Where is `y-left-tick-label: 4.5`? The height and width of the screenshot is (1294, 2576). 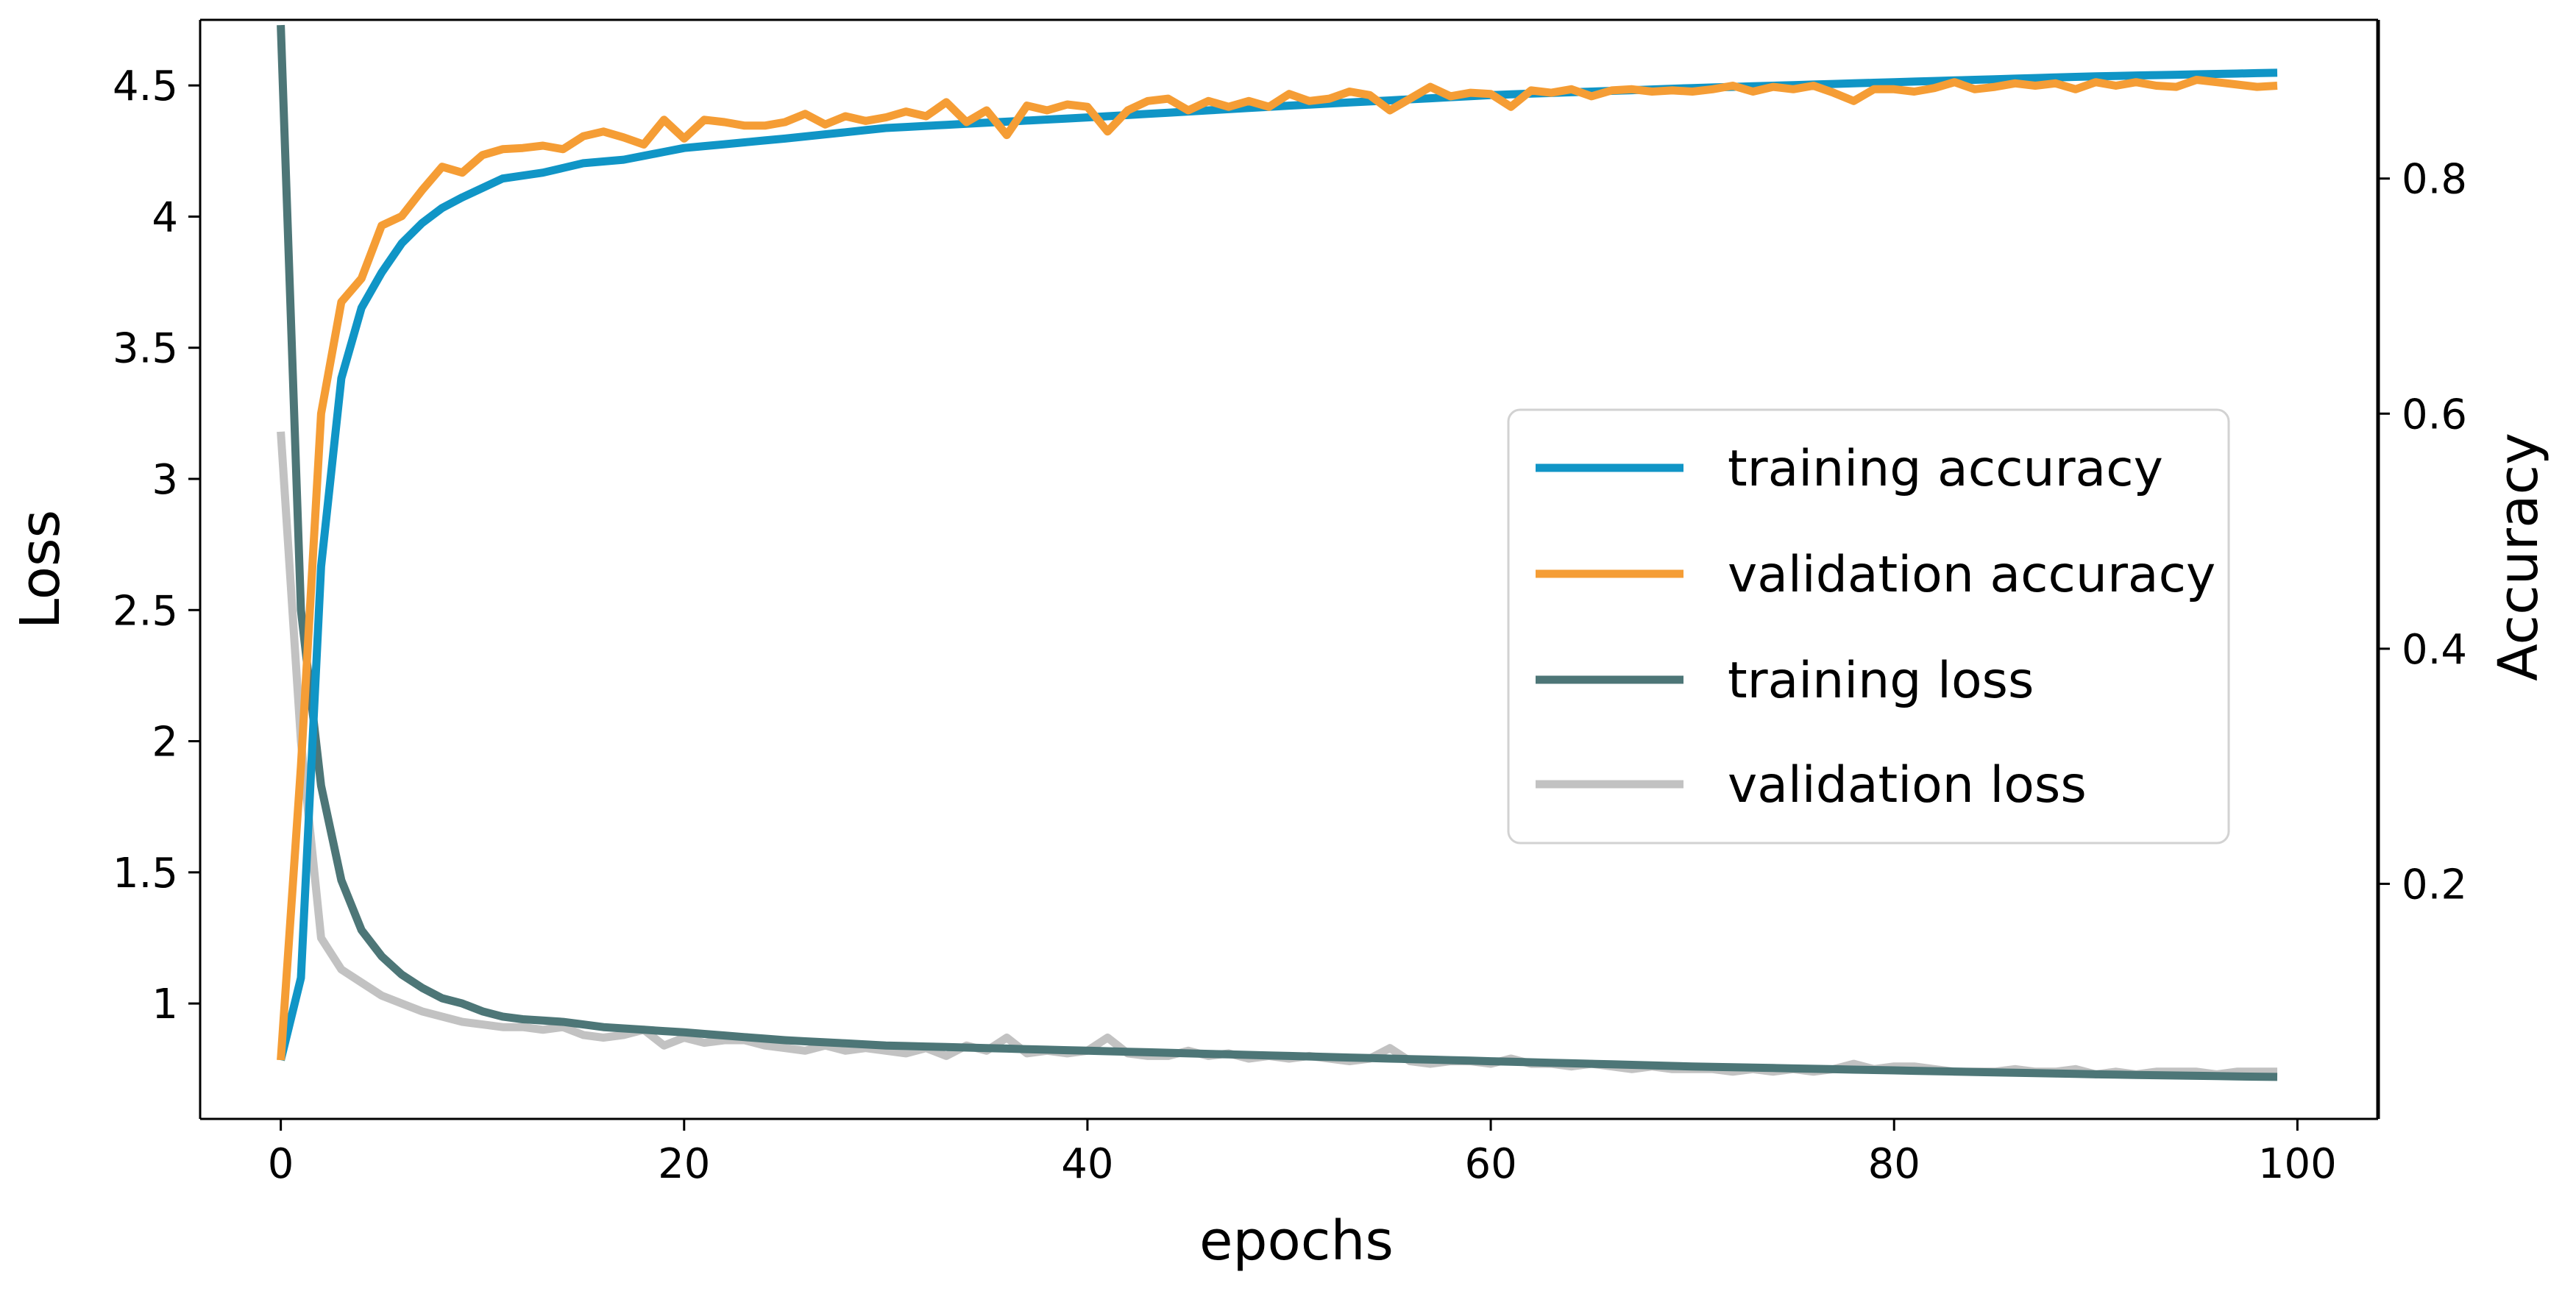 y-left-tick-label: 4.5 is located at coordinates (145, 86).